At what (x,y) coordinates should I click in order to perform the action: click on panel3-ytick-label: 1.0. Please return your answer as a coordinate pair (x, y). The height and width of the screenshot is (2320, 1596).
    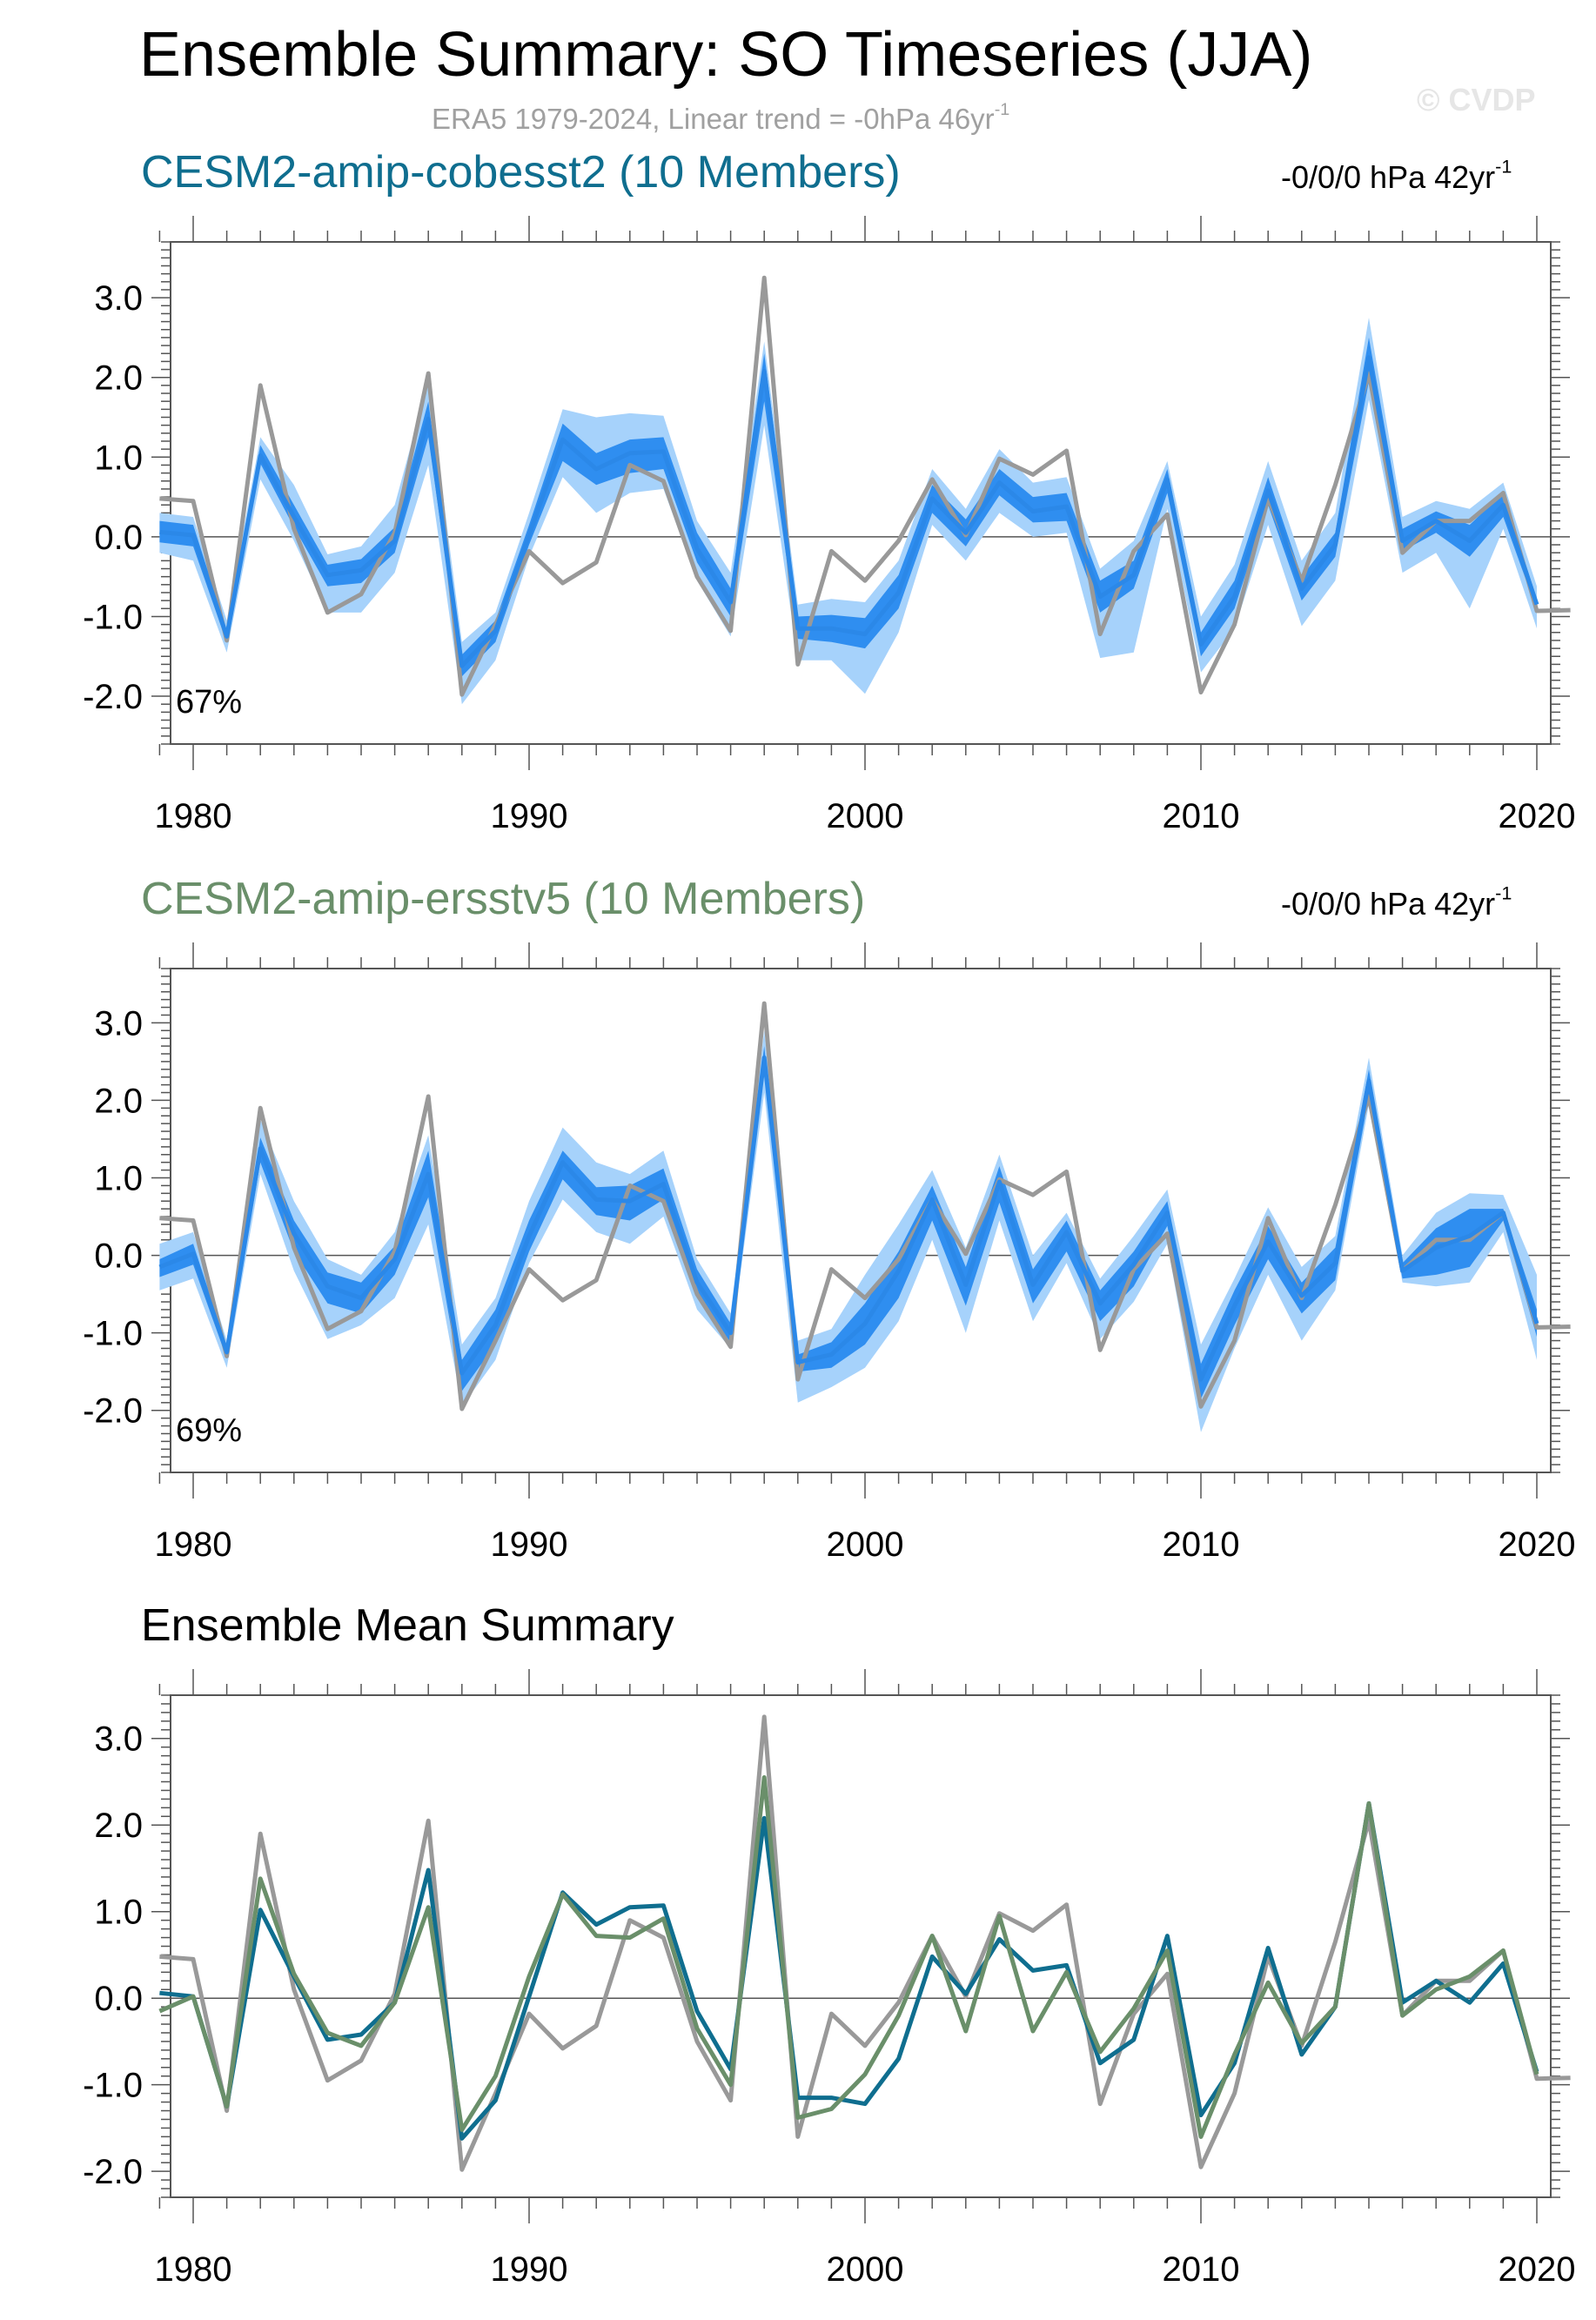
    Looking at the image, I should click on (119, 1913).